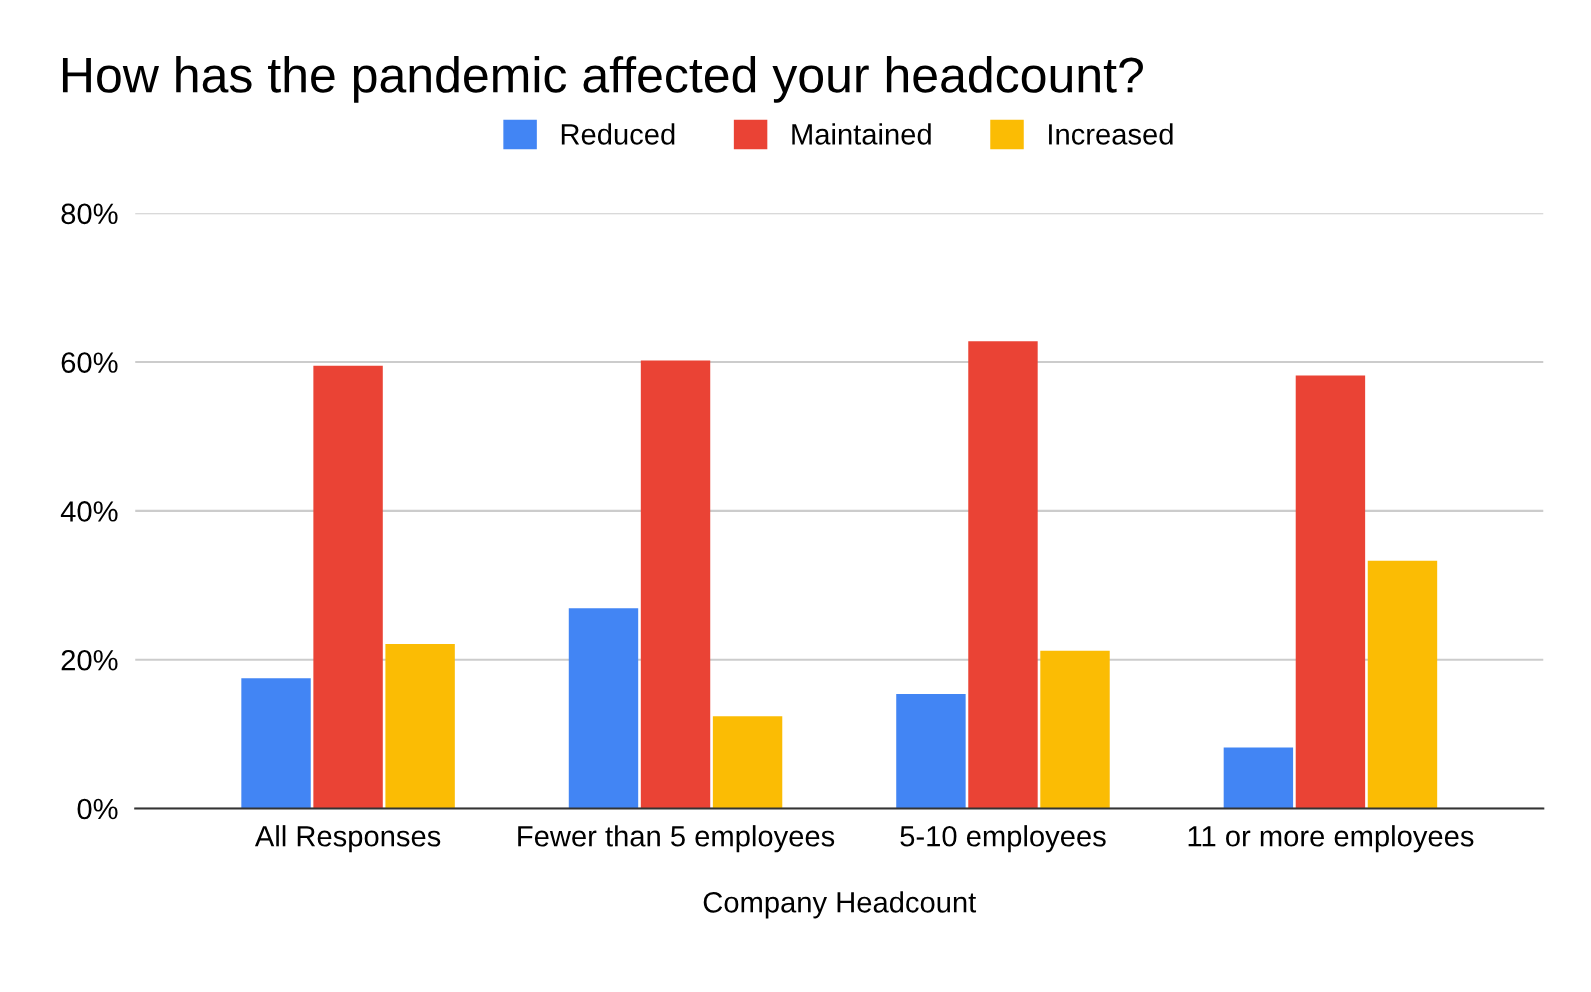 This screenshot has height=992, width=1591. Describe the element at coordinates (602, 79) in the screenshot. I see `chart-title: How has the pandemic affected your headcount?` at that location.